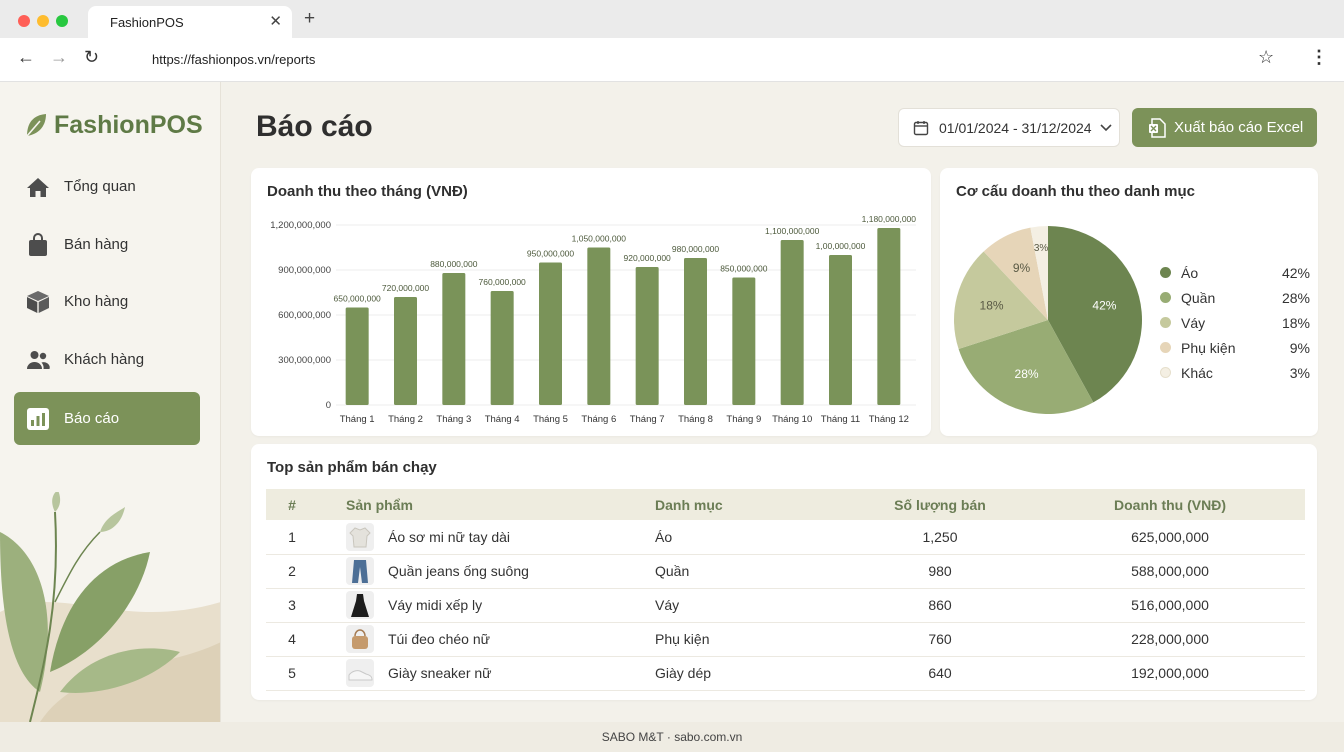 This screenshot has height=752, width=1344. What do you see at coordinates (785, 639) in the screenshot?
I see `table-row: 4 Túi đeo chéo nữ Phụ kiện 760 228,000,000` at bounding box center [785, 639].